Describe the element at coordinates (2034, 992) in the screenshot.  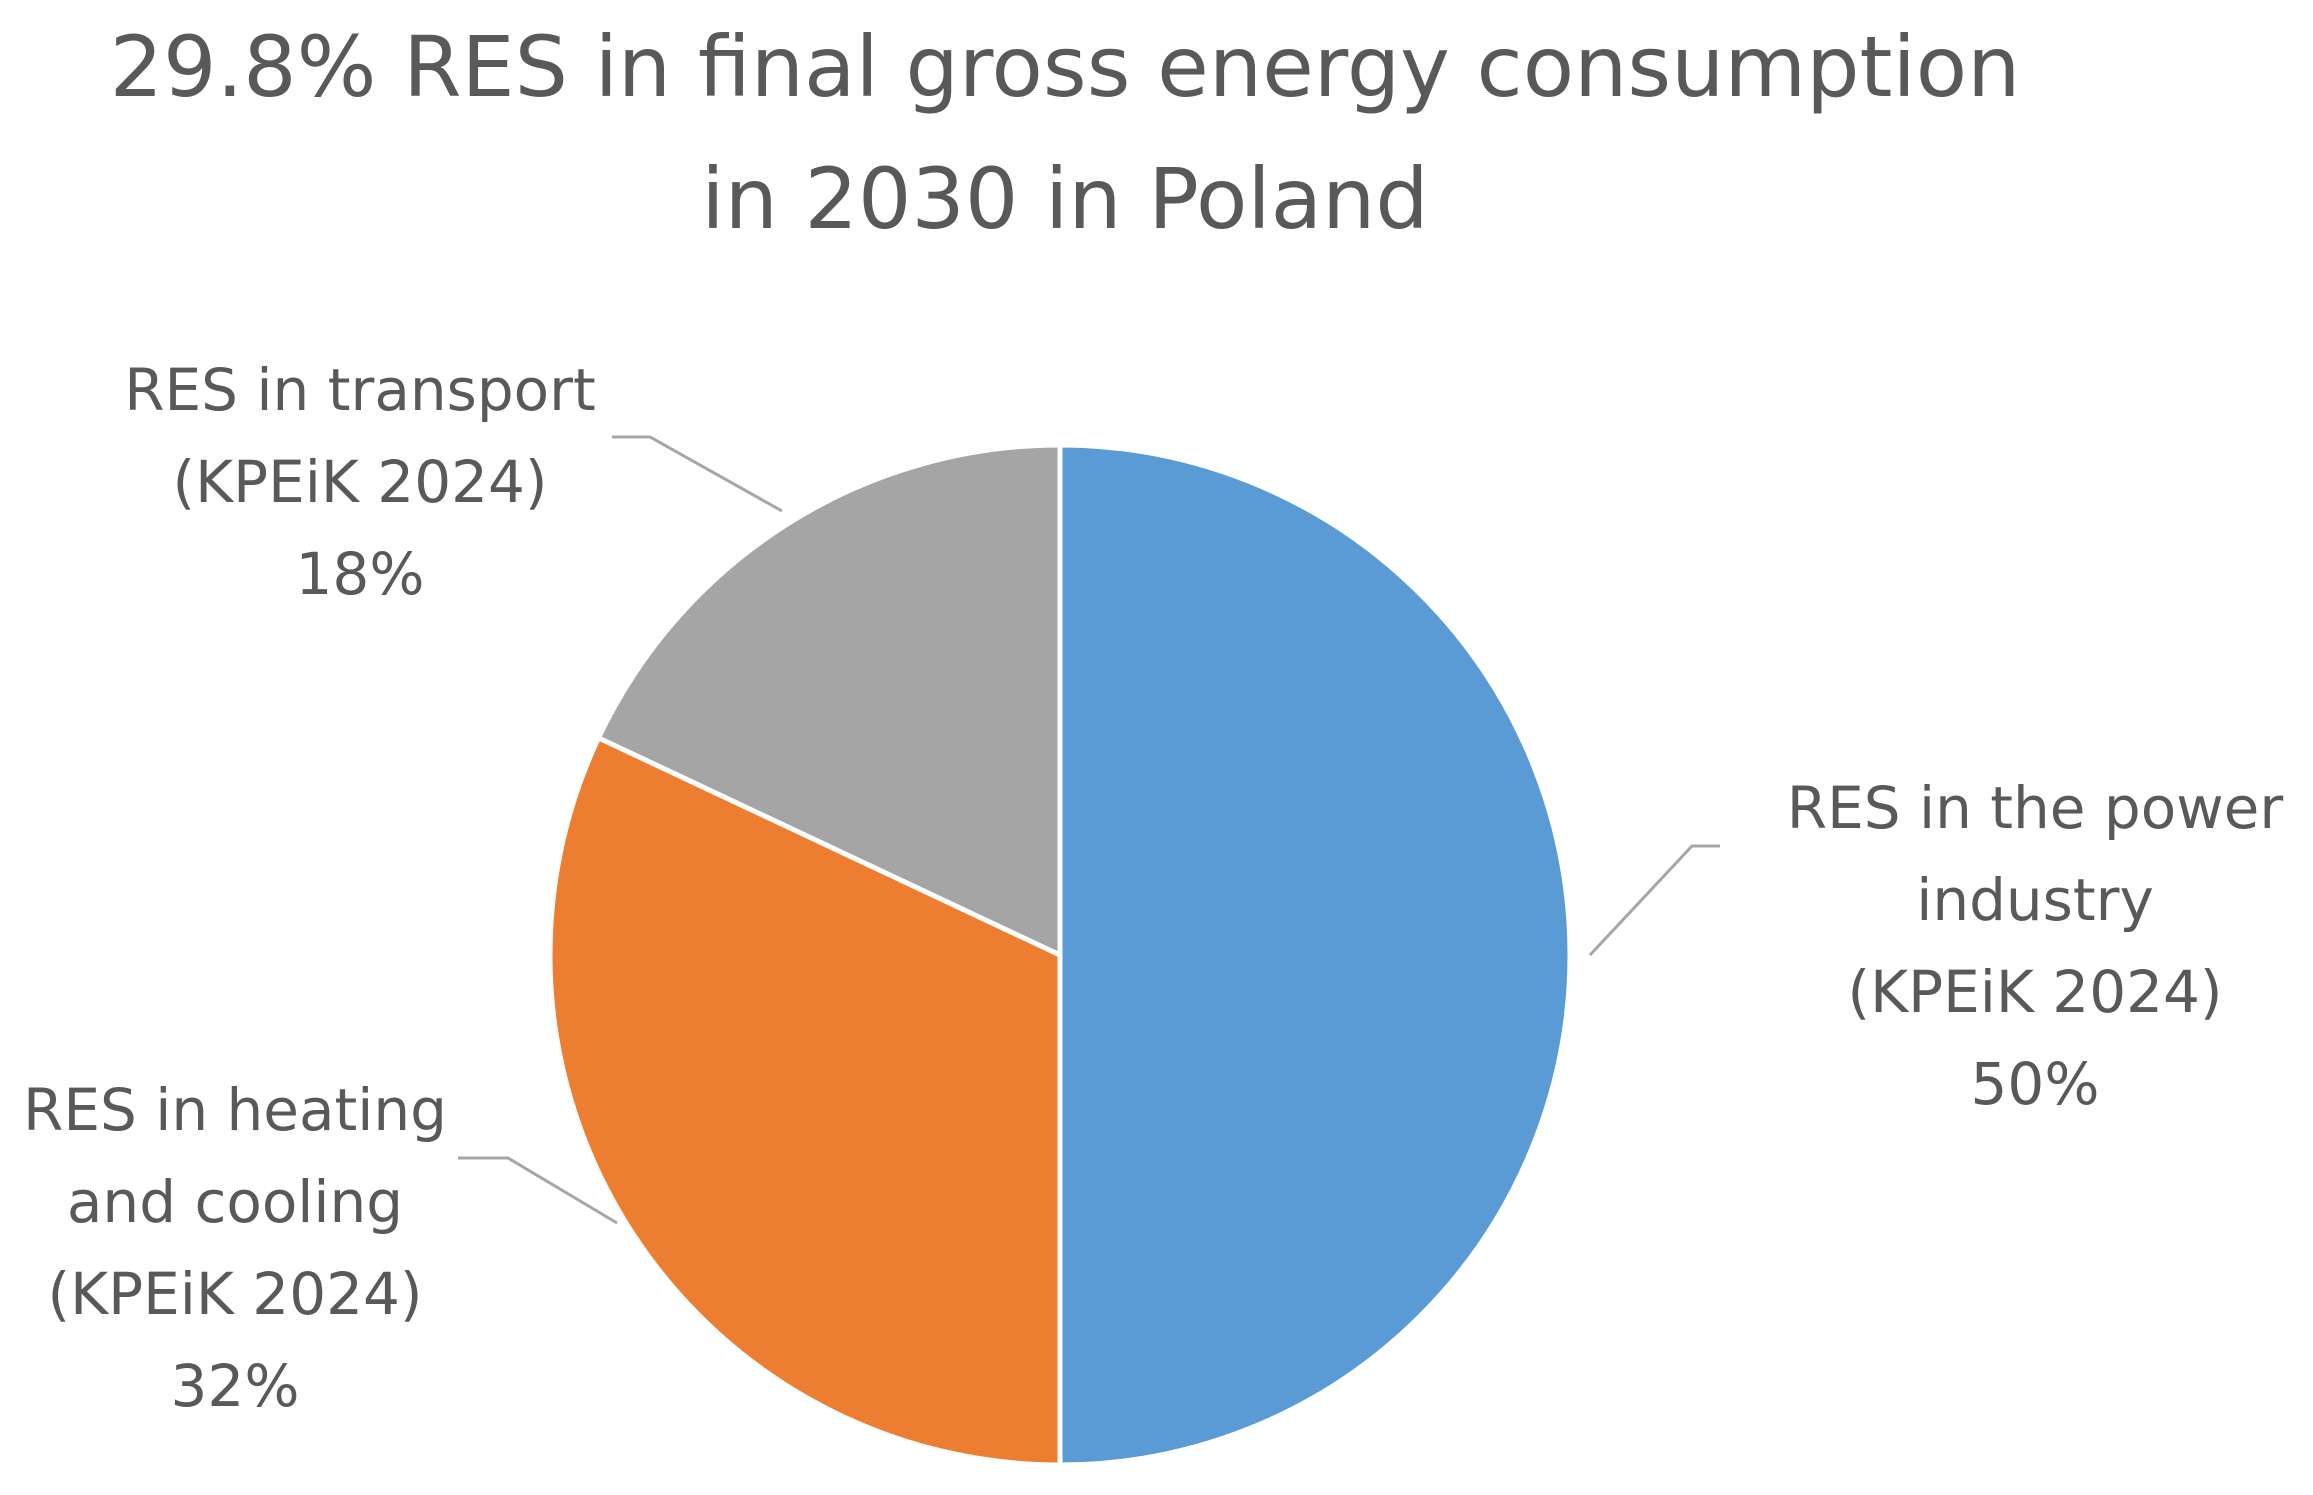
I see `slice-category-label-res-in-the-power-industry-kpeik-2024: (KPEiK 2024)` at that location.